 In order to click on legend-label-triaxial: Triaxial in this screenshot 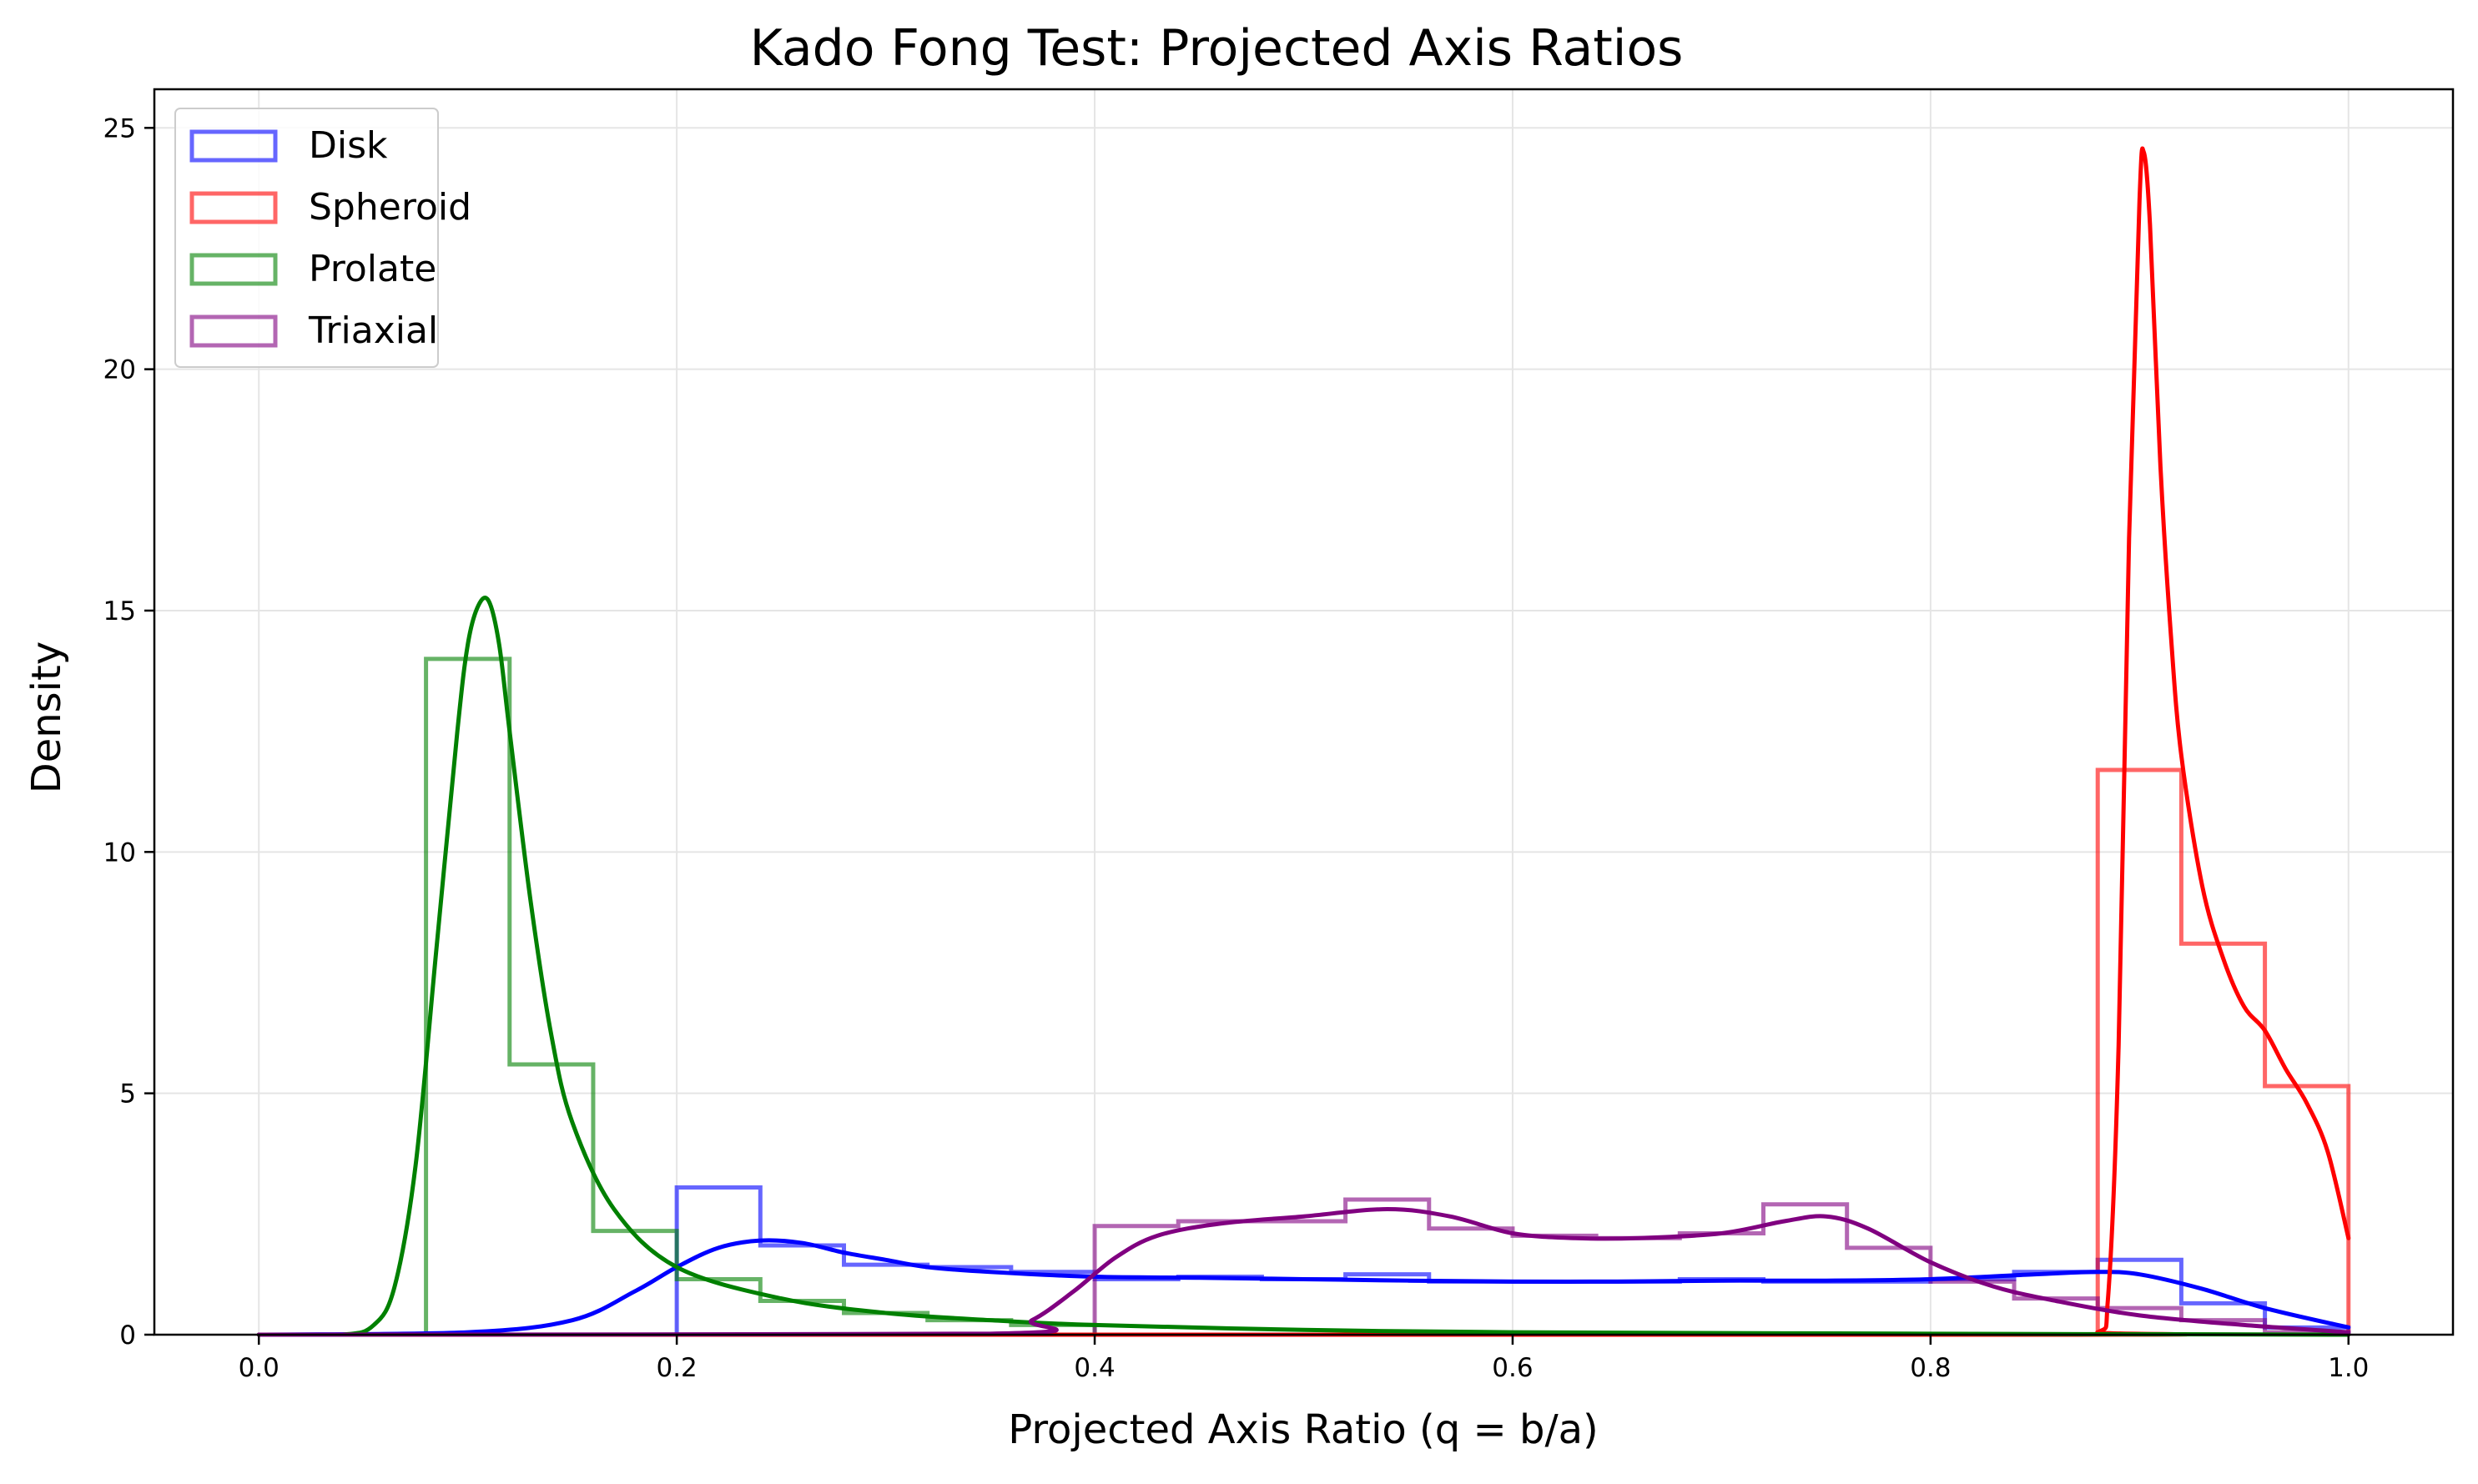, I will do `click(373, 331)`.